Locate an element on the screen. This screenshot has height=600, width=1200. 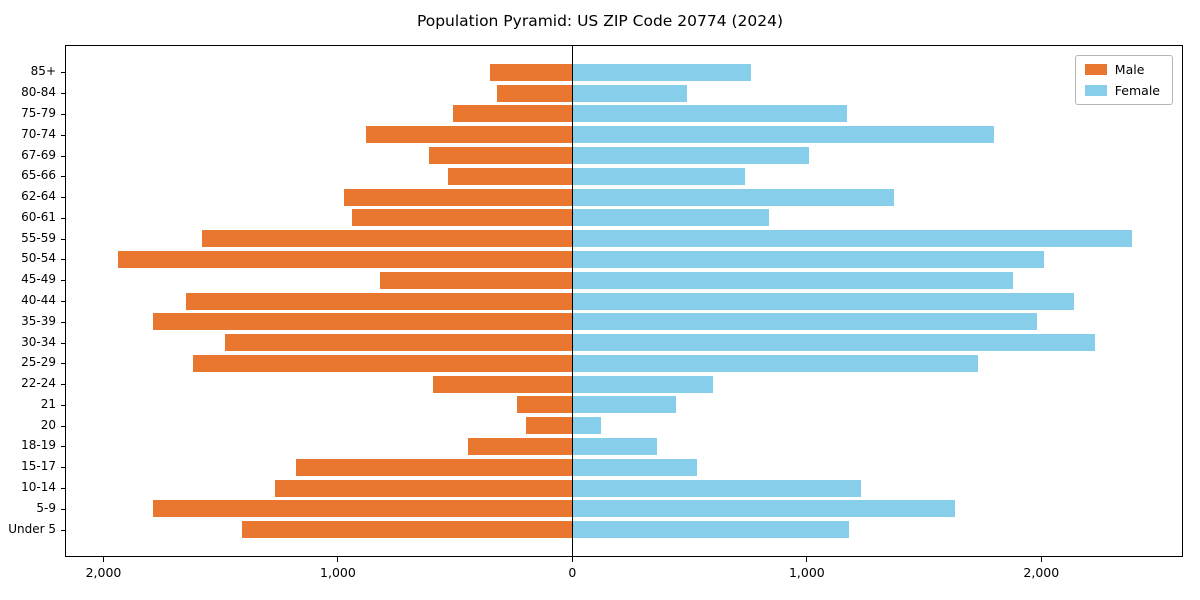
y-tick-label: 5-9 is located at coordinates (46, 507).